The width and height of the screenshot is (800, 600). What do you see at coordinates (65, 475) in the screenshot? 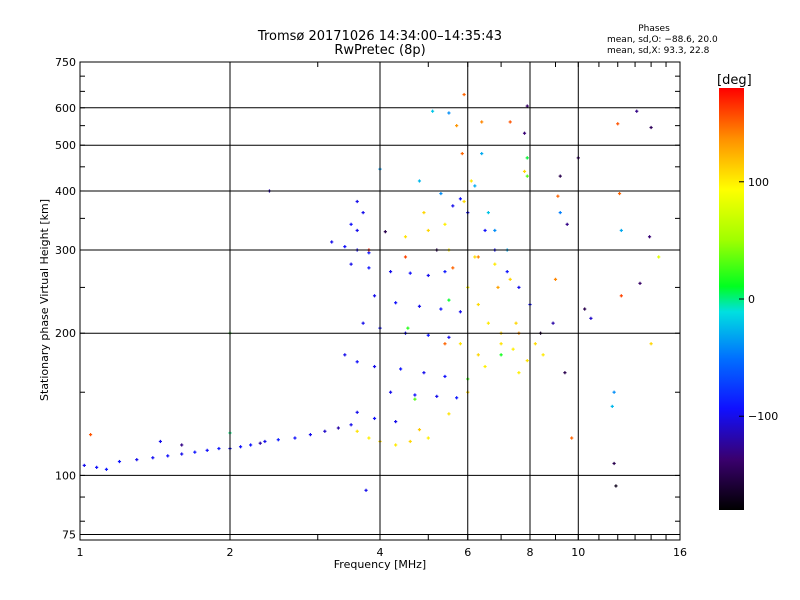
I see `y-tick-label: 100` at bounding box center [65, 475].